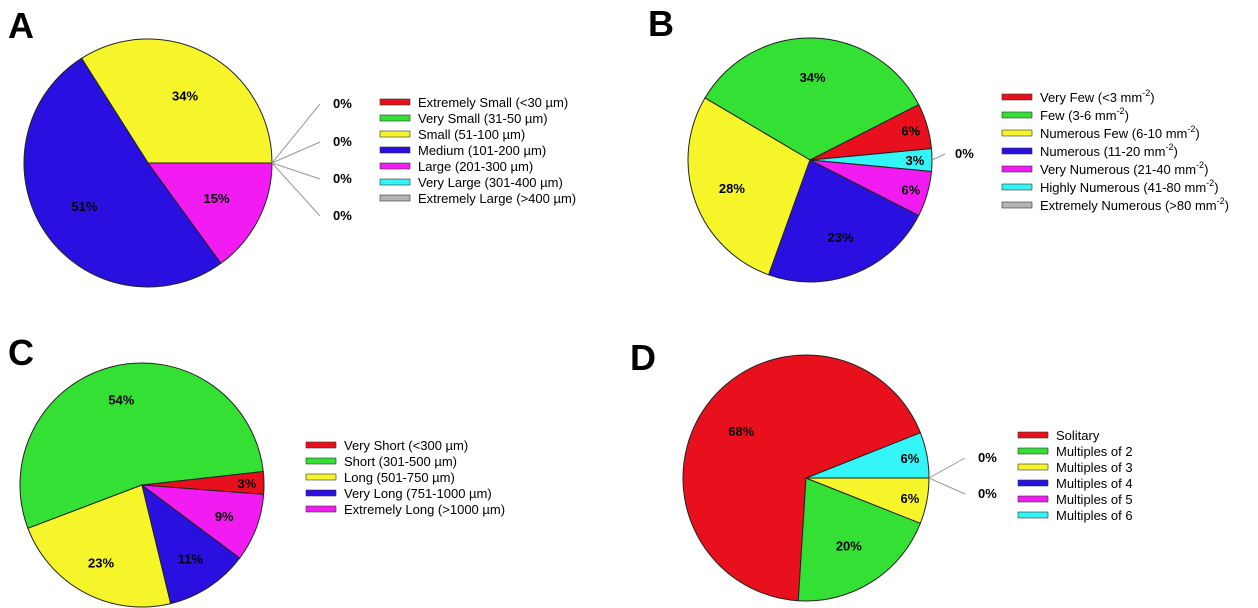 The width and height of the screenshot is (1258, 608). What do you see at coordinates (342, 103) in the screenshot?
I see `zero-label-a-0: 0%` at bounding box center [342, 103].